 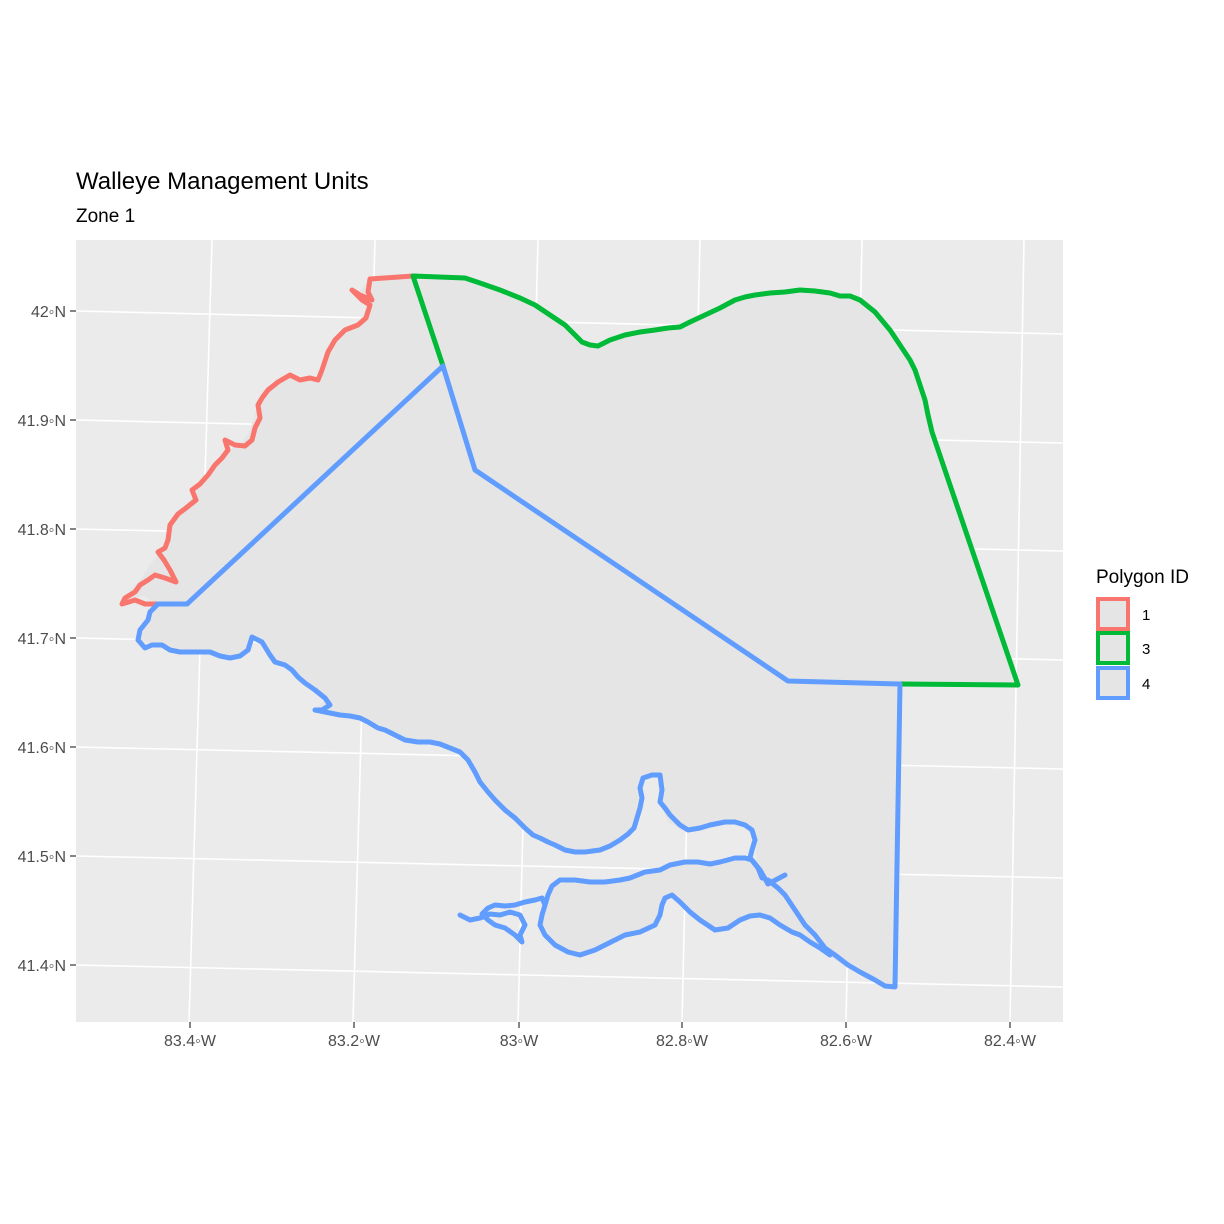 I want to click on x-tick-label: 83.2◦W, so click(x=354, y=1041).